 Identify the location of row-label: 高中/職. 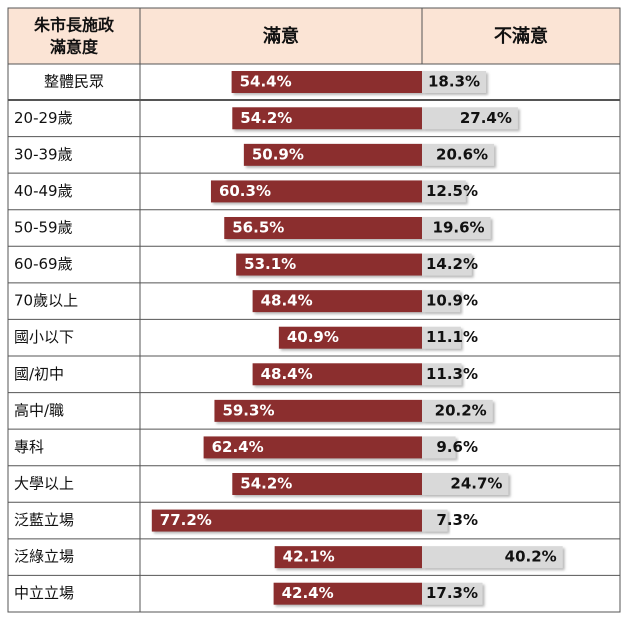
(39, 410).